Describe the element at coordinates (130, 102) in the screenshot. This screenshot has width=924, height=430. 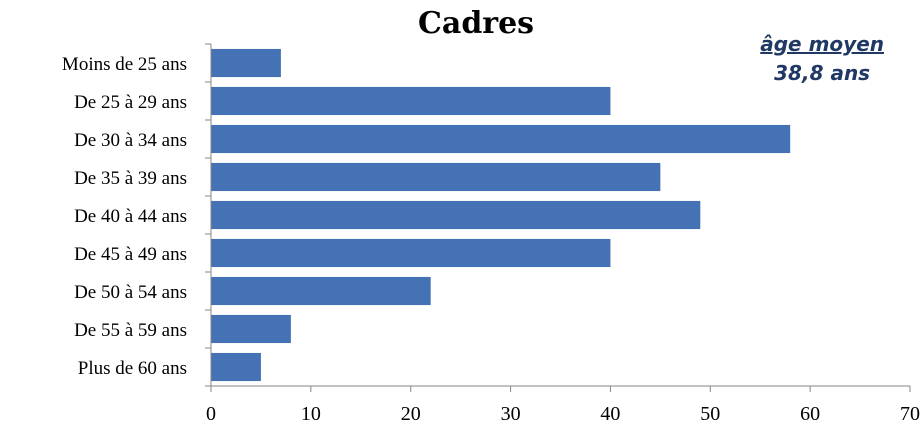
I see `y-tick-label: De 25 à 29 ans` at that location.